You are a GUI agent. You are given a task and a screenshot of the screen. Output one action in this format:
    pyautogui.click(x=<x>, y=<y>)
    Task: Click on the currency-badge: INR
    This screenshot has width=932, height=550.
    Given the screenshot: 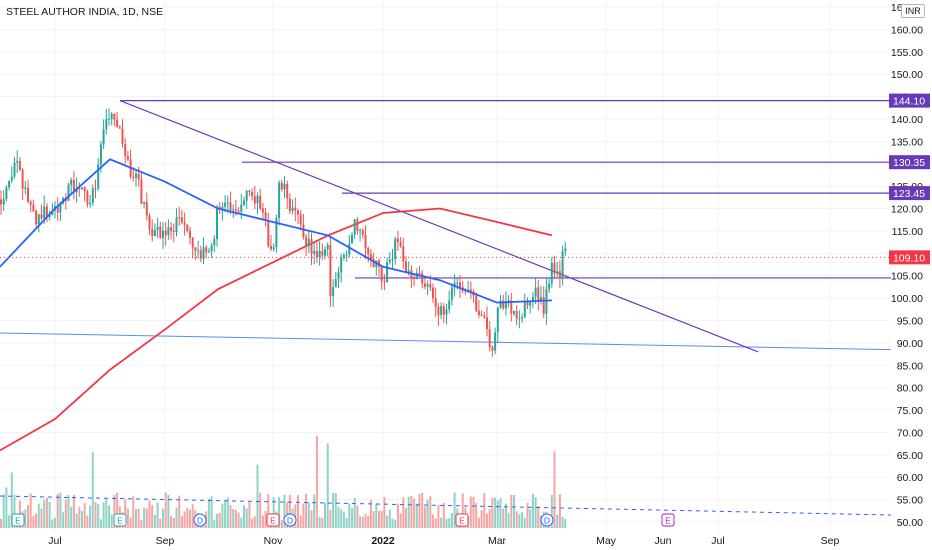 What is the action you would take?
    pyautogui.click(x=913, y=11)
    